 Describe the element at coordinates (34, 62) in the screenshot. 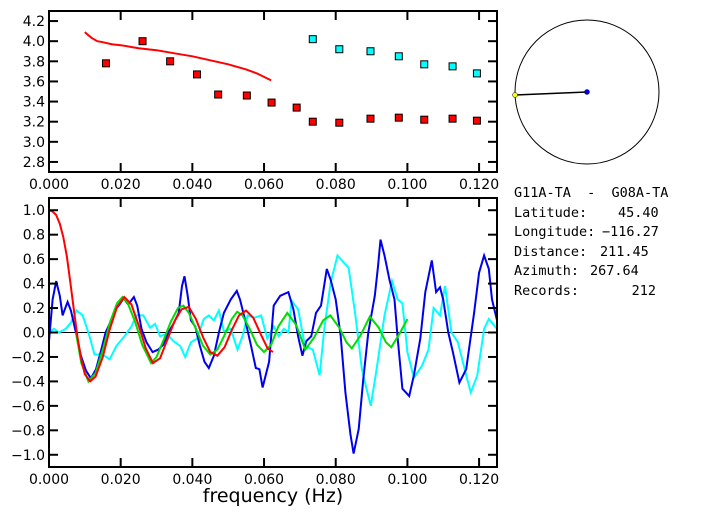

I see `y-tick-label: 3.8` at that location.